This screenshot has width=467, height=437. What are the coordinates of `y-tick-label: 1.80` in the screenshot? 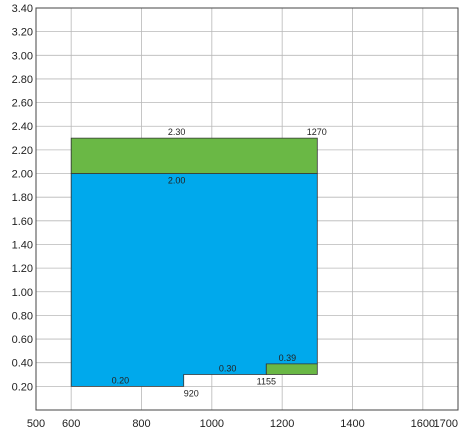 It's located at (22, 198).